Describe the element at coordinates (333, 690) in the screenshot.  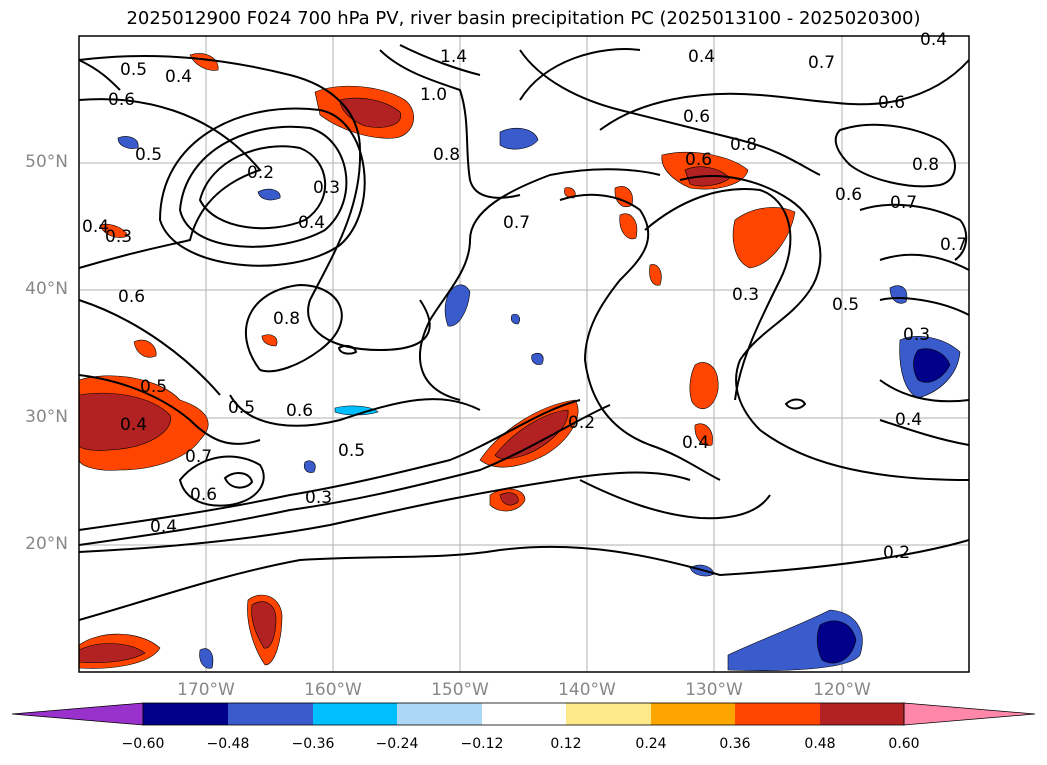
I see `lon-label: 160°W` at that location.